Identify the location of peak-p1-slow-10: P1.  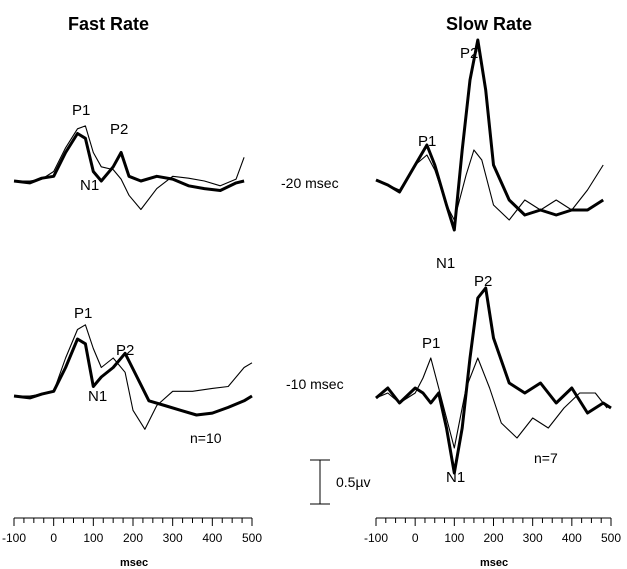
(431, 343).